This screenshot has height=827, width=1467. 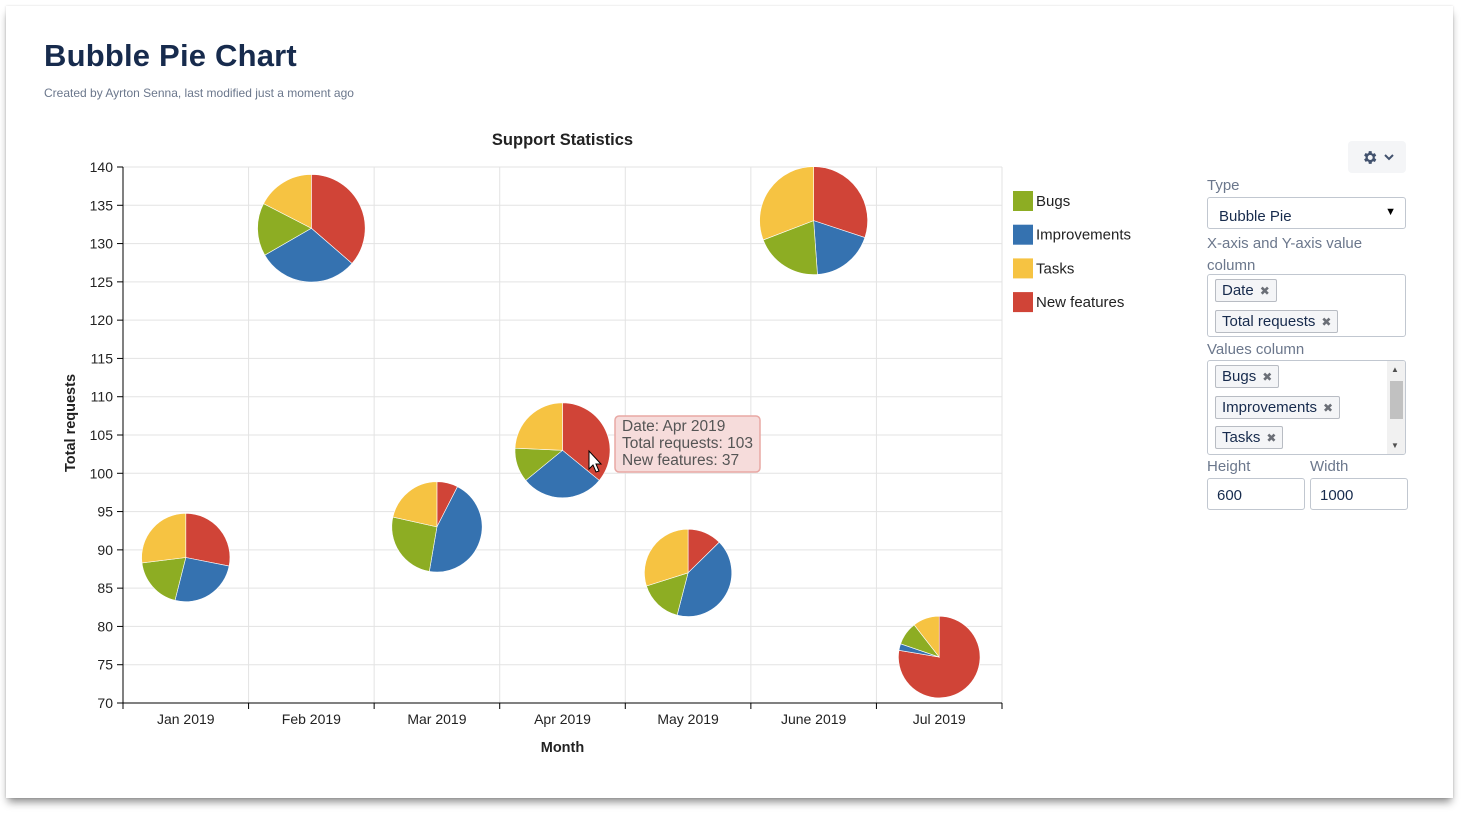 What do you see at coordinates (102, 473) in the screenshot?
I see `y-tick-label: 100` at bounding box center [102, 473].